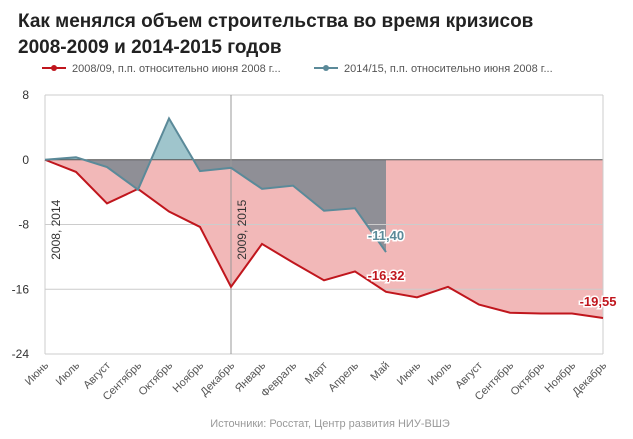 This screenshot has height=439, width=633. Describe the element at coordinates (386, 235) in the screenshot. I see `value-label: -11,40` at that location.